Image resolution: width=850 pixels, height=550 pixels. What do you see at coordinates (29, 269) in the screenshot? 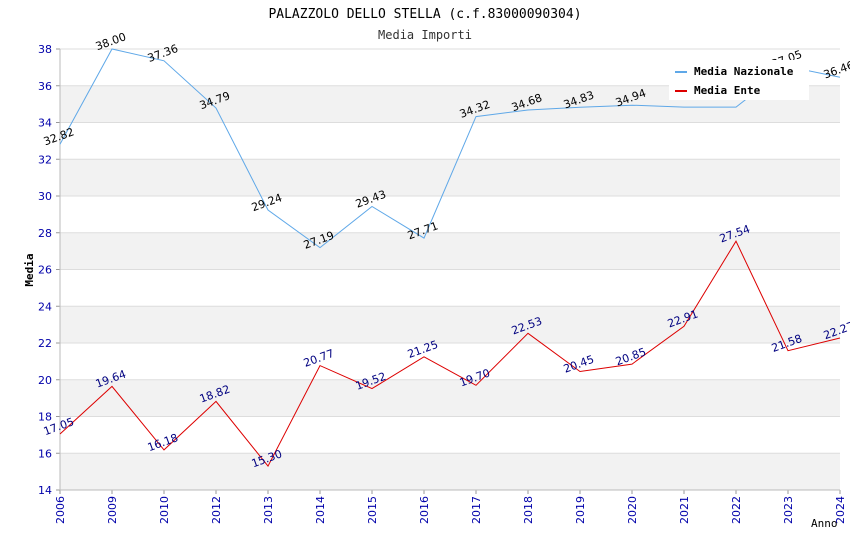
I see `y-axis-label: Media` at bounding box center [29, 269].